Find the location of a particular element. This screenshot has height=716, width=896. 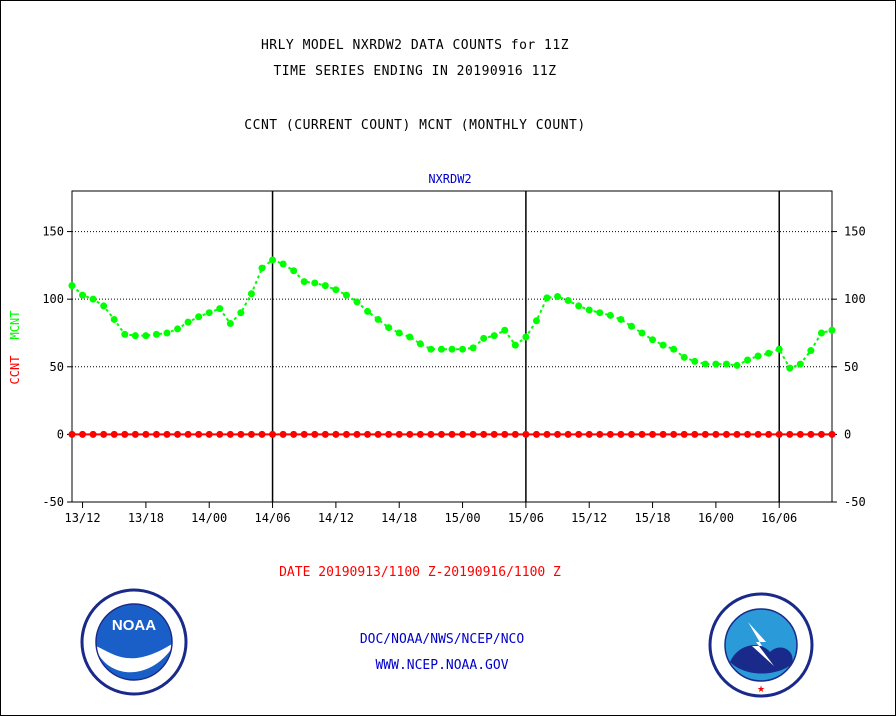

chart-title: NXRDW2 is located at coordinates (449, 179).